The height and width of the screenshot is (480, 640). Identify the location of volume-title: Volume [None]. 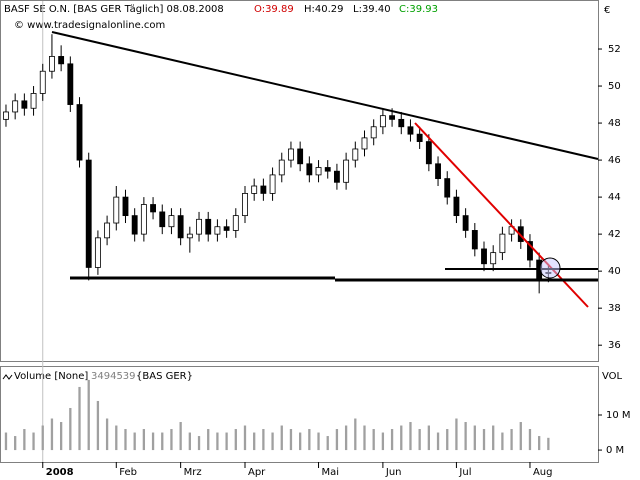
(51, 376).